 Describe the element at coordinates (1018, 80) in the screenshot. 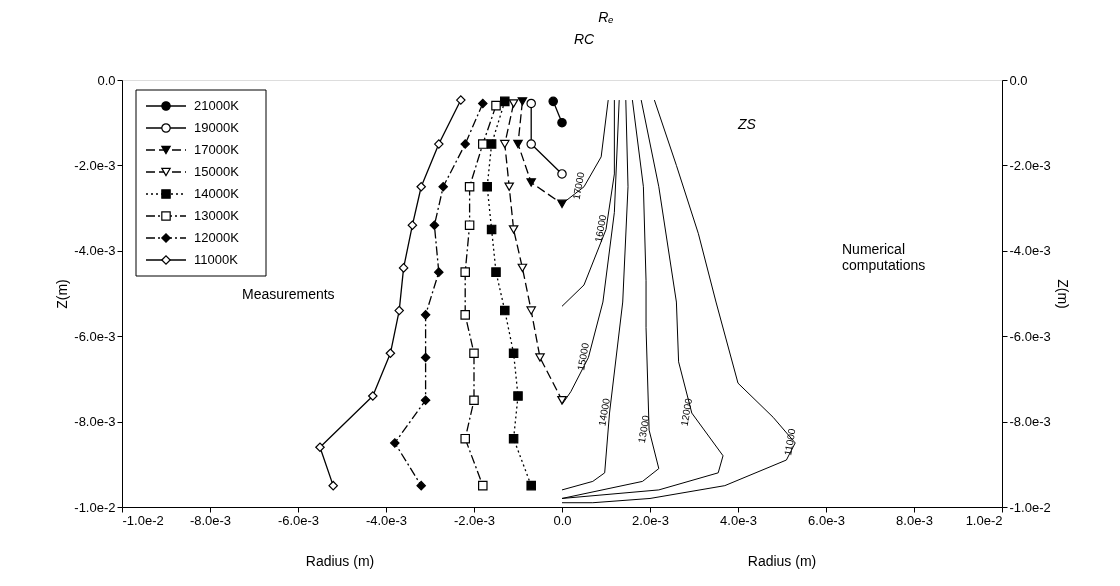

I see `y2-tick-label: 0.0` at that location.